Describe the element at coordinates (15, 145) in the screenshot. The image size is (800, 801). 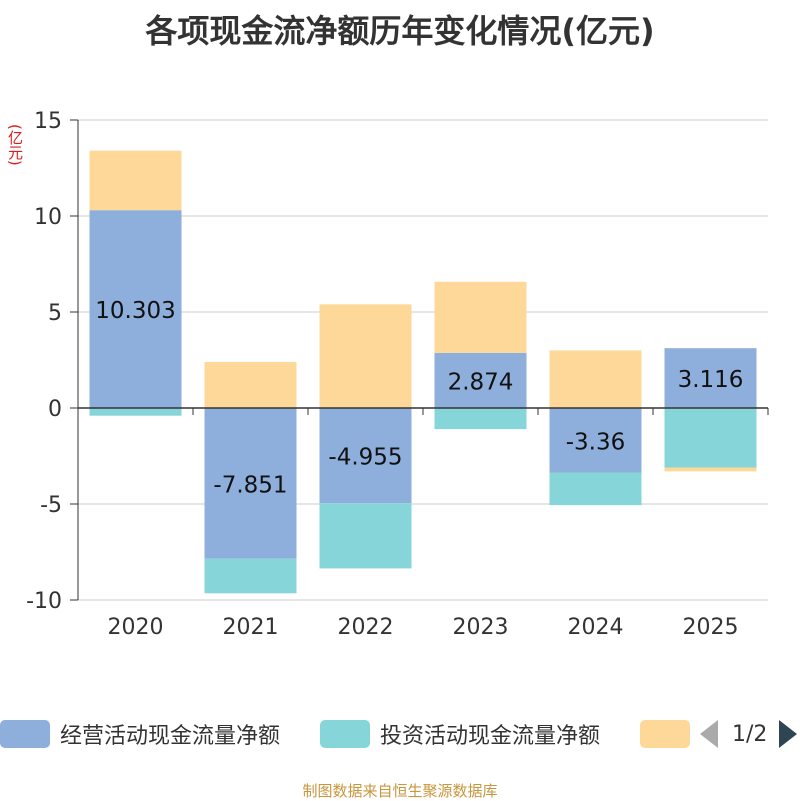
I see `y-axis-unit-label: (亿元)` at that location.